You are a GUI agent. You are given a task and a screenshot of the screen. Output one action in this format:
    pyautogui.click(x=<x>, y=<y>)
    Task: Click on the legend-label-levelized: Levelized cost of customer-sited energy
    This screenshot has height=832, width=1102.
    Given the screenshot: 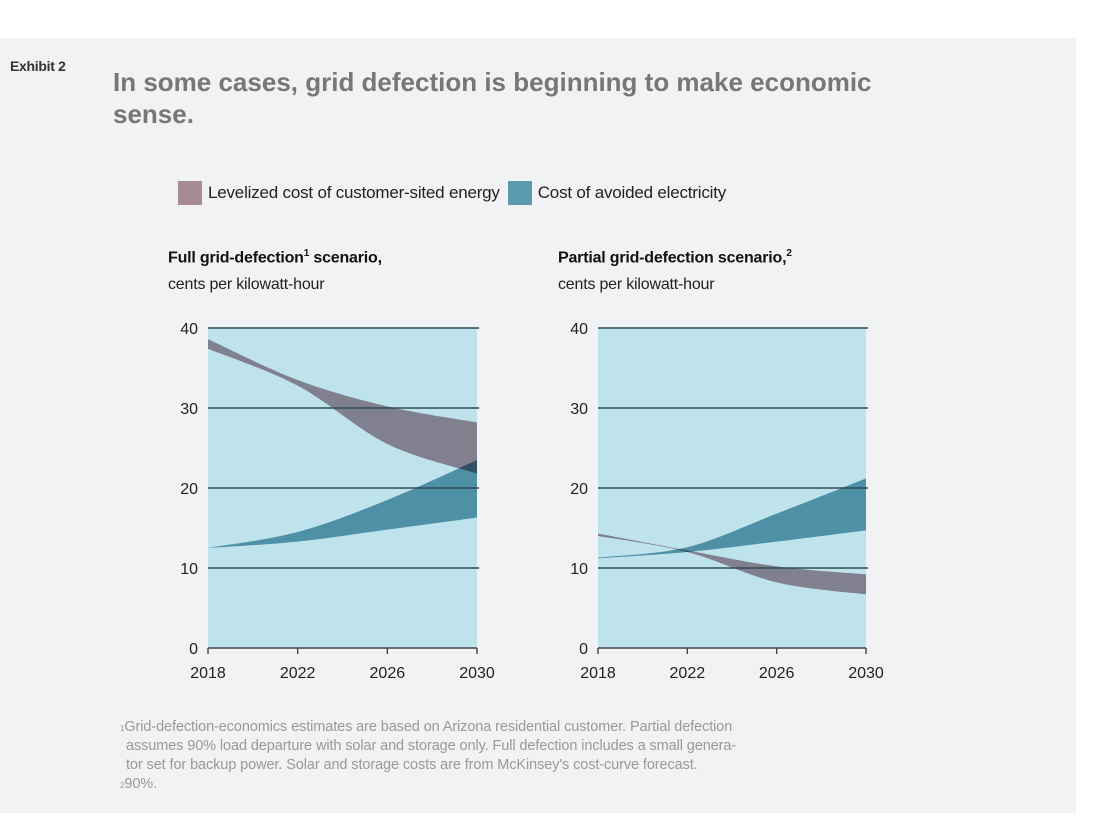 What is the action you would take?
    pyautogui.click(x=354, y=192)
    